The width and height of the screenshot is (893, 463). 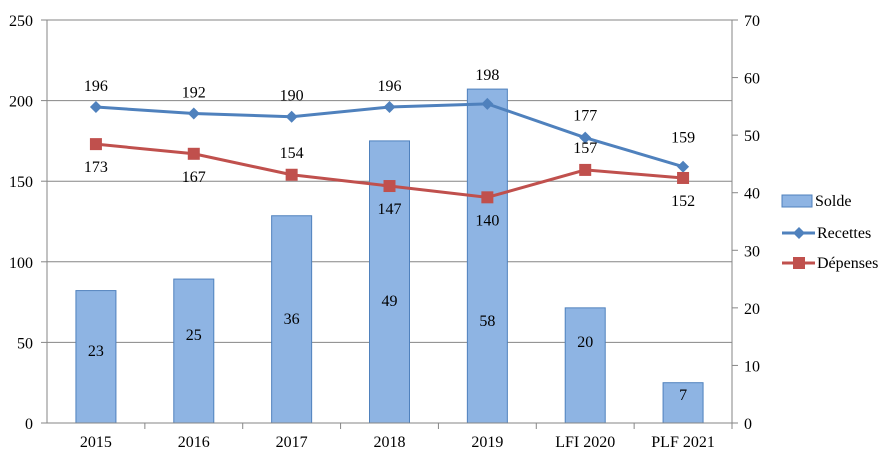 I want to click on x-tick-label: 2015, so click(x=96, y=442).